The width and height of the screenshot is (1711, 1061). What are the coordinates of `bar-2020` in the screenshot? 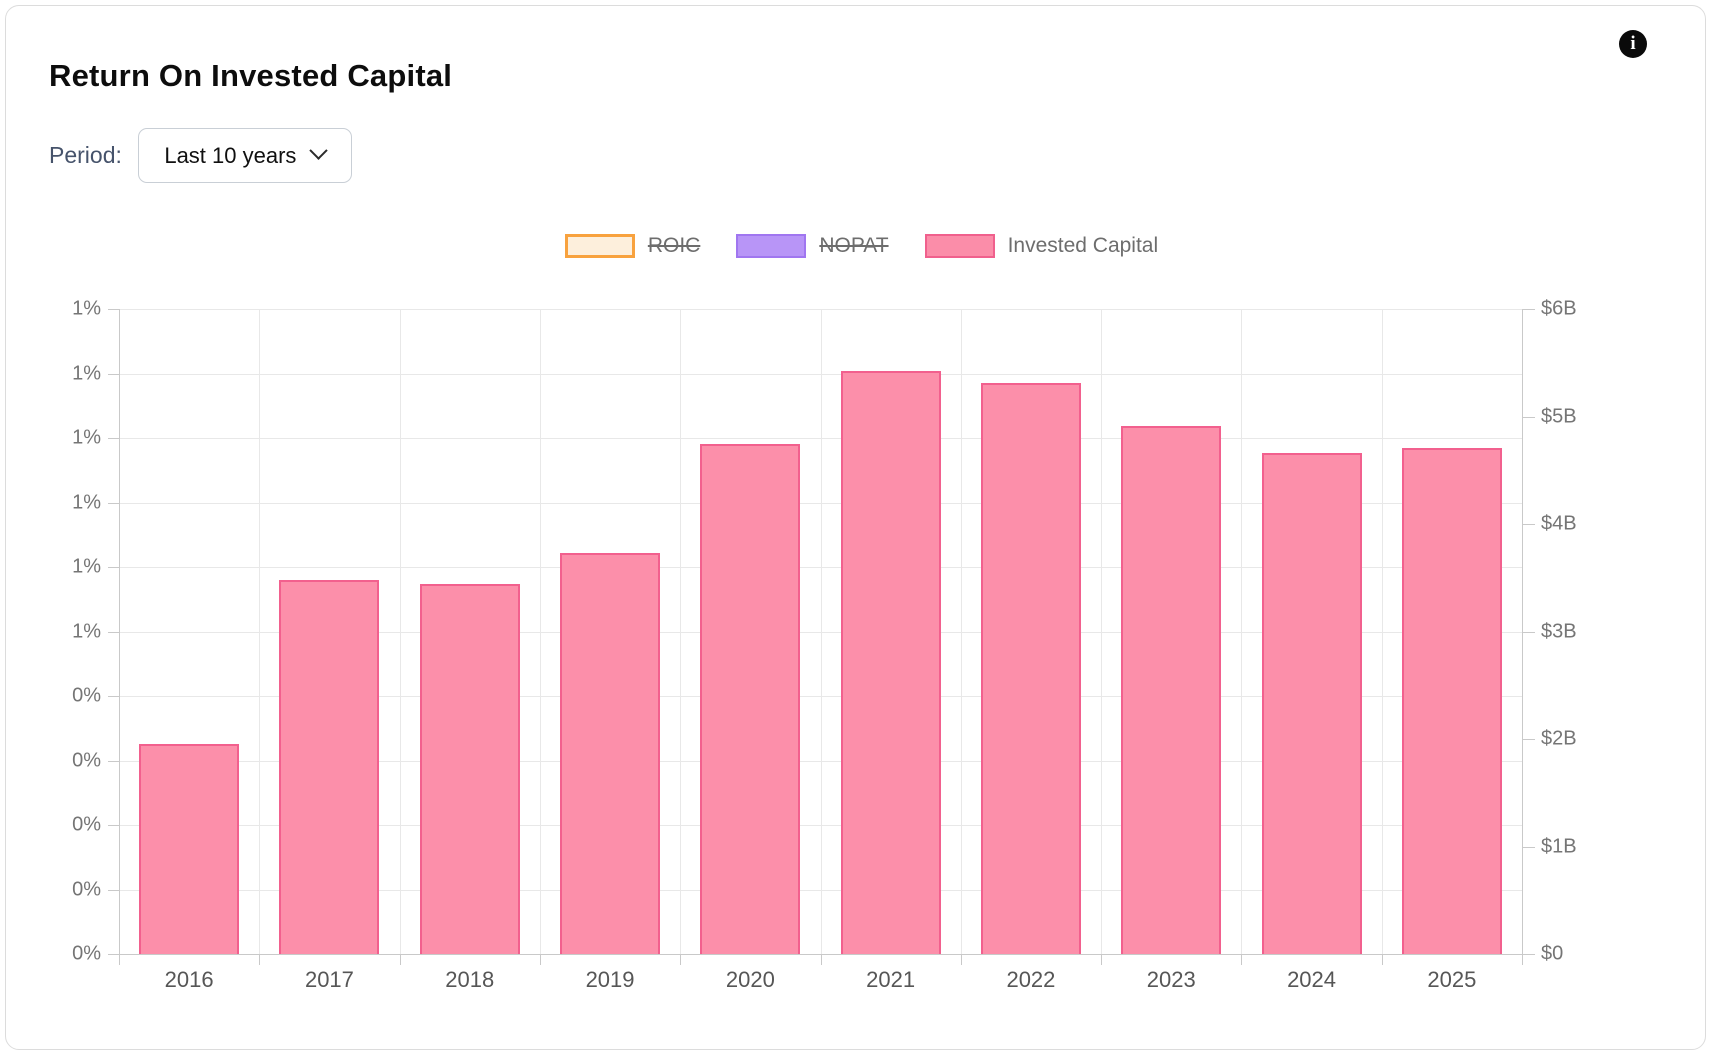 It's located at (750, 699).